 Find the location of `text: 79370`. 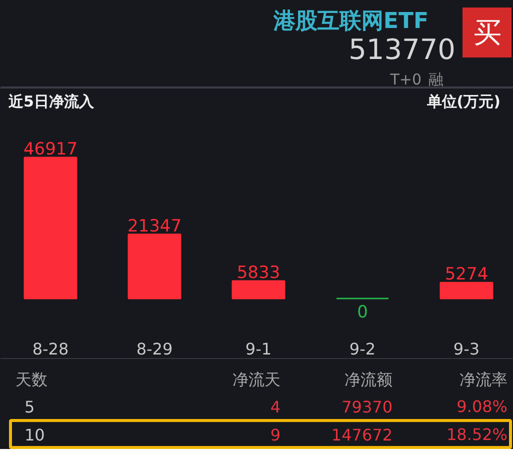

text: 79370 is located at coordinates (367, 407).